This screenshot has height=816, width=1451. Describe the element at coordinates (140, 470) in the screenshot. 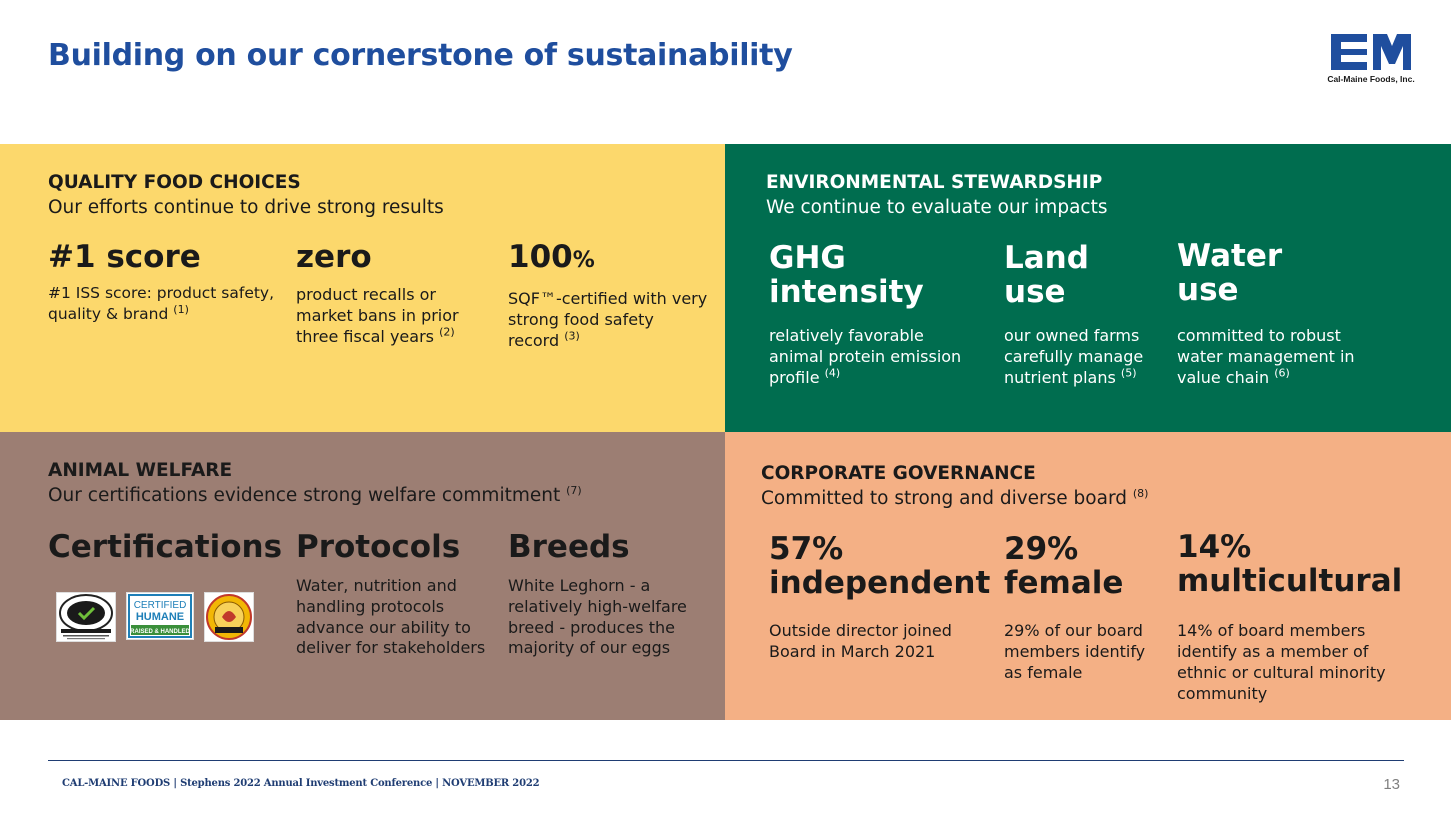

I see `animal-heading: ANIMAL WELFARE` at that location.